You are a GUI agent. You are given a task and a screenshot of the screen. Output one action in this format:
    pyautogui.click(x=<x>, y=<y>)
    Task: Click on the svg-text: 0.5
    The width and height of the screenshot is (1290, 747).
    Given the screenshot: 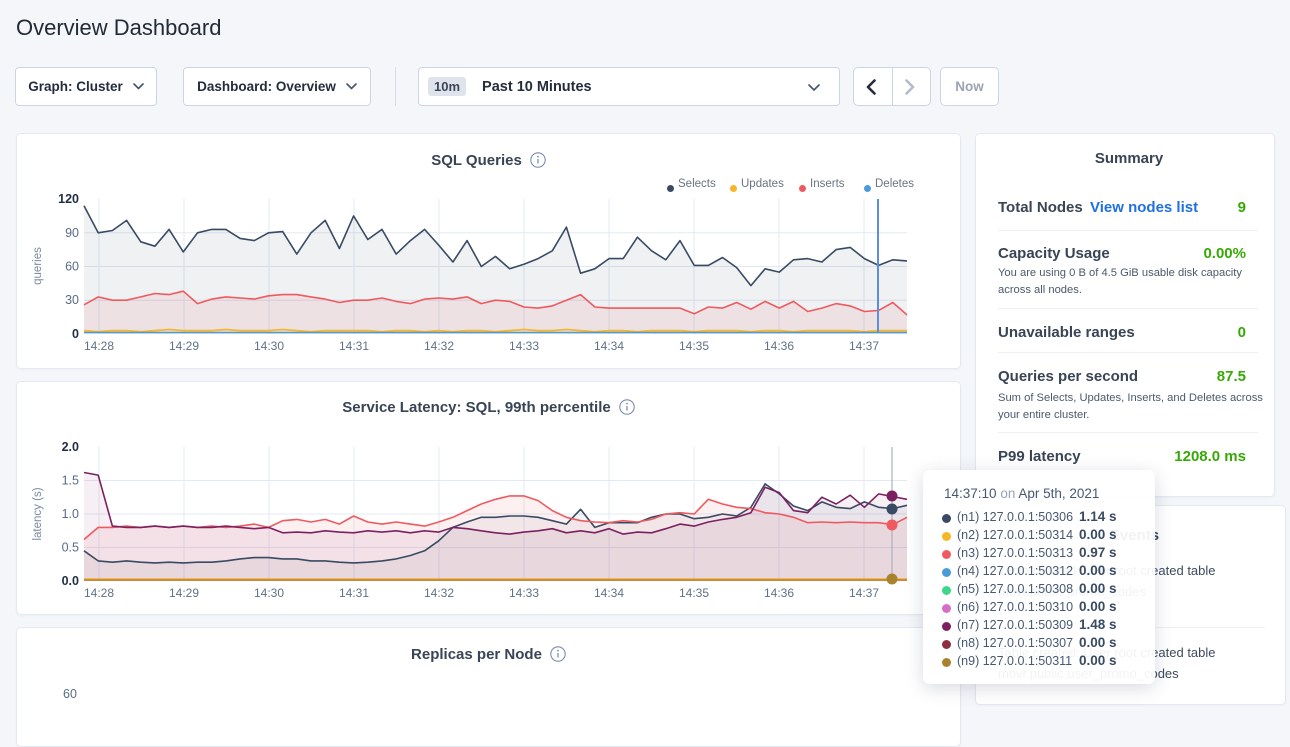 What is the action you would take?
    pyautogui.click(x=70, y=548)
    